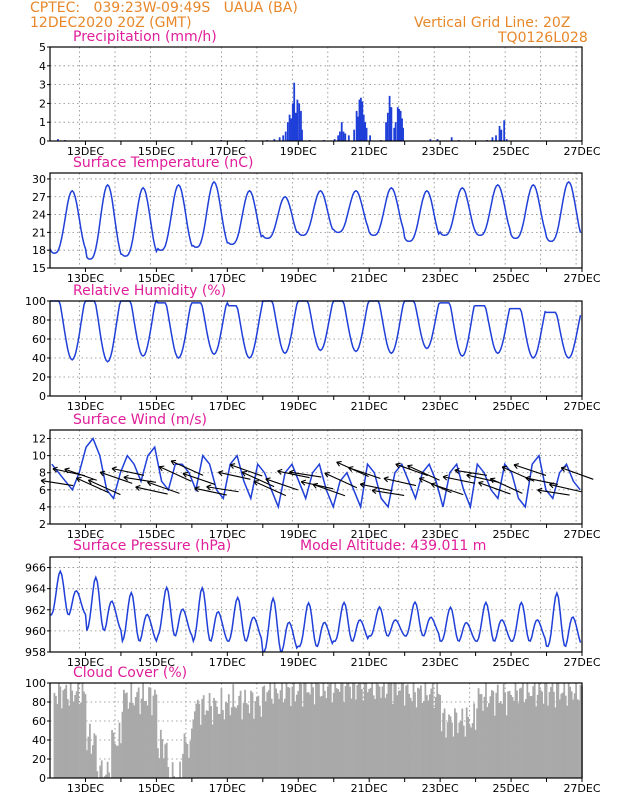  What do you see at coordinates (39, 232) in the screenshot?
I see `temp-ytick-label: 21` at bounding box center [39, 232].